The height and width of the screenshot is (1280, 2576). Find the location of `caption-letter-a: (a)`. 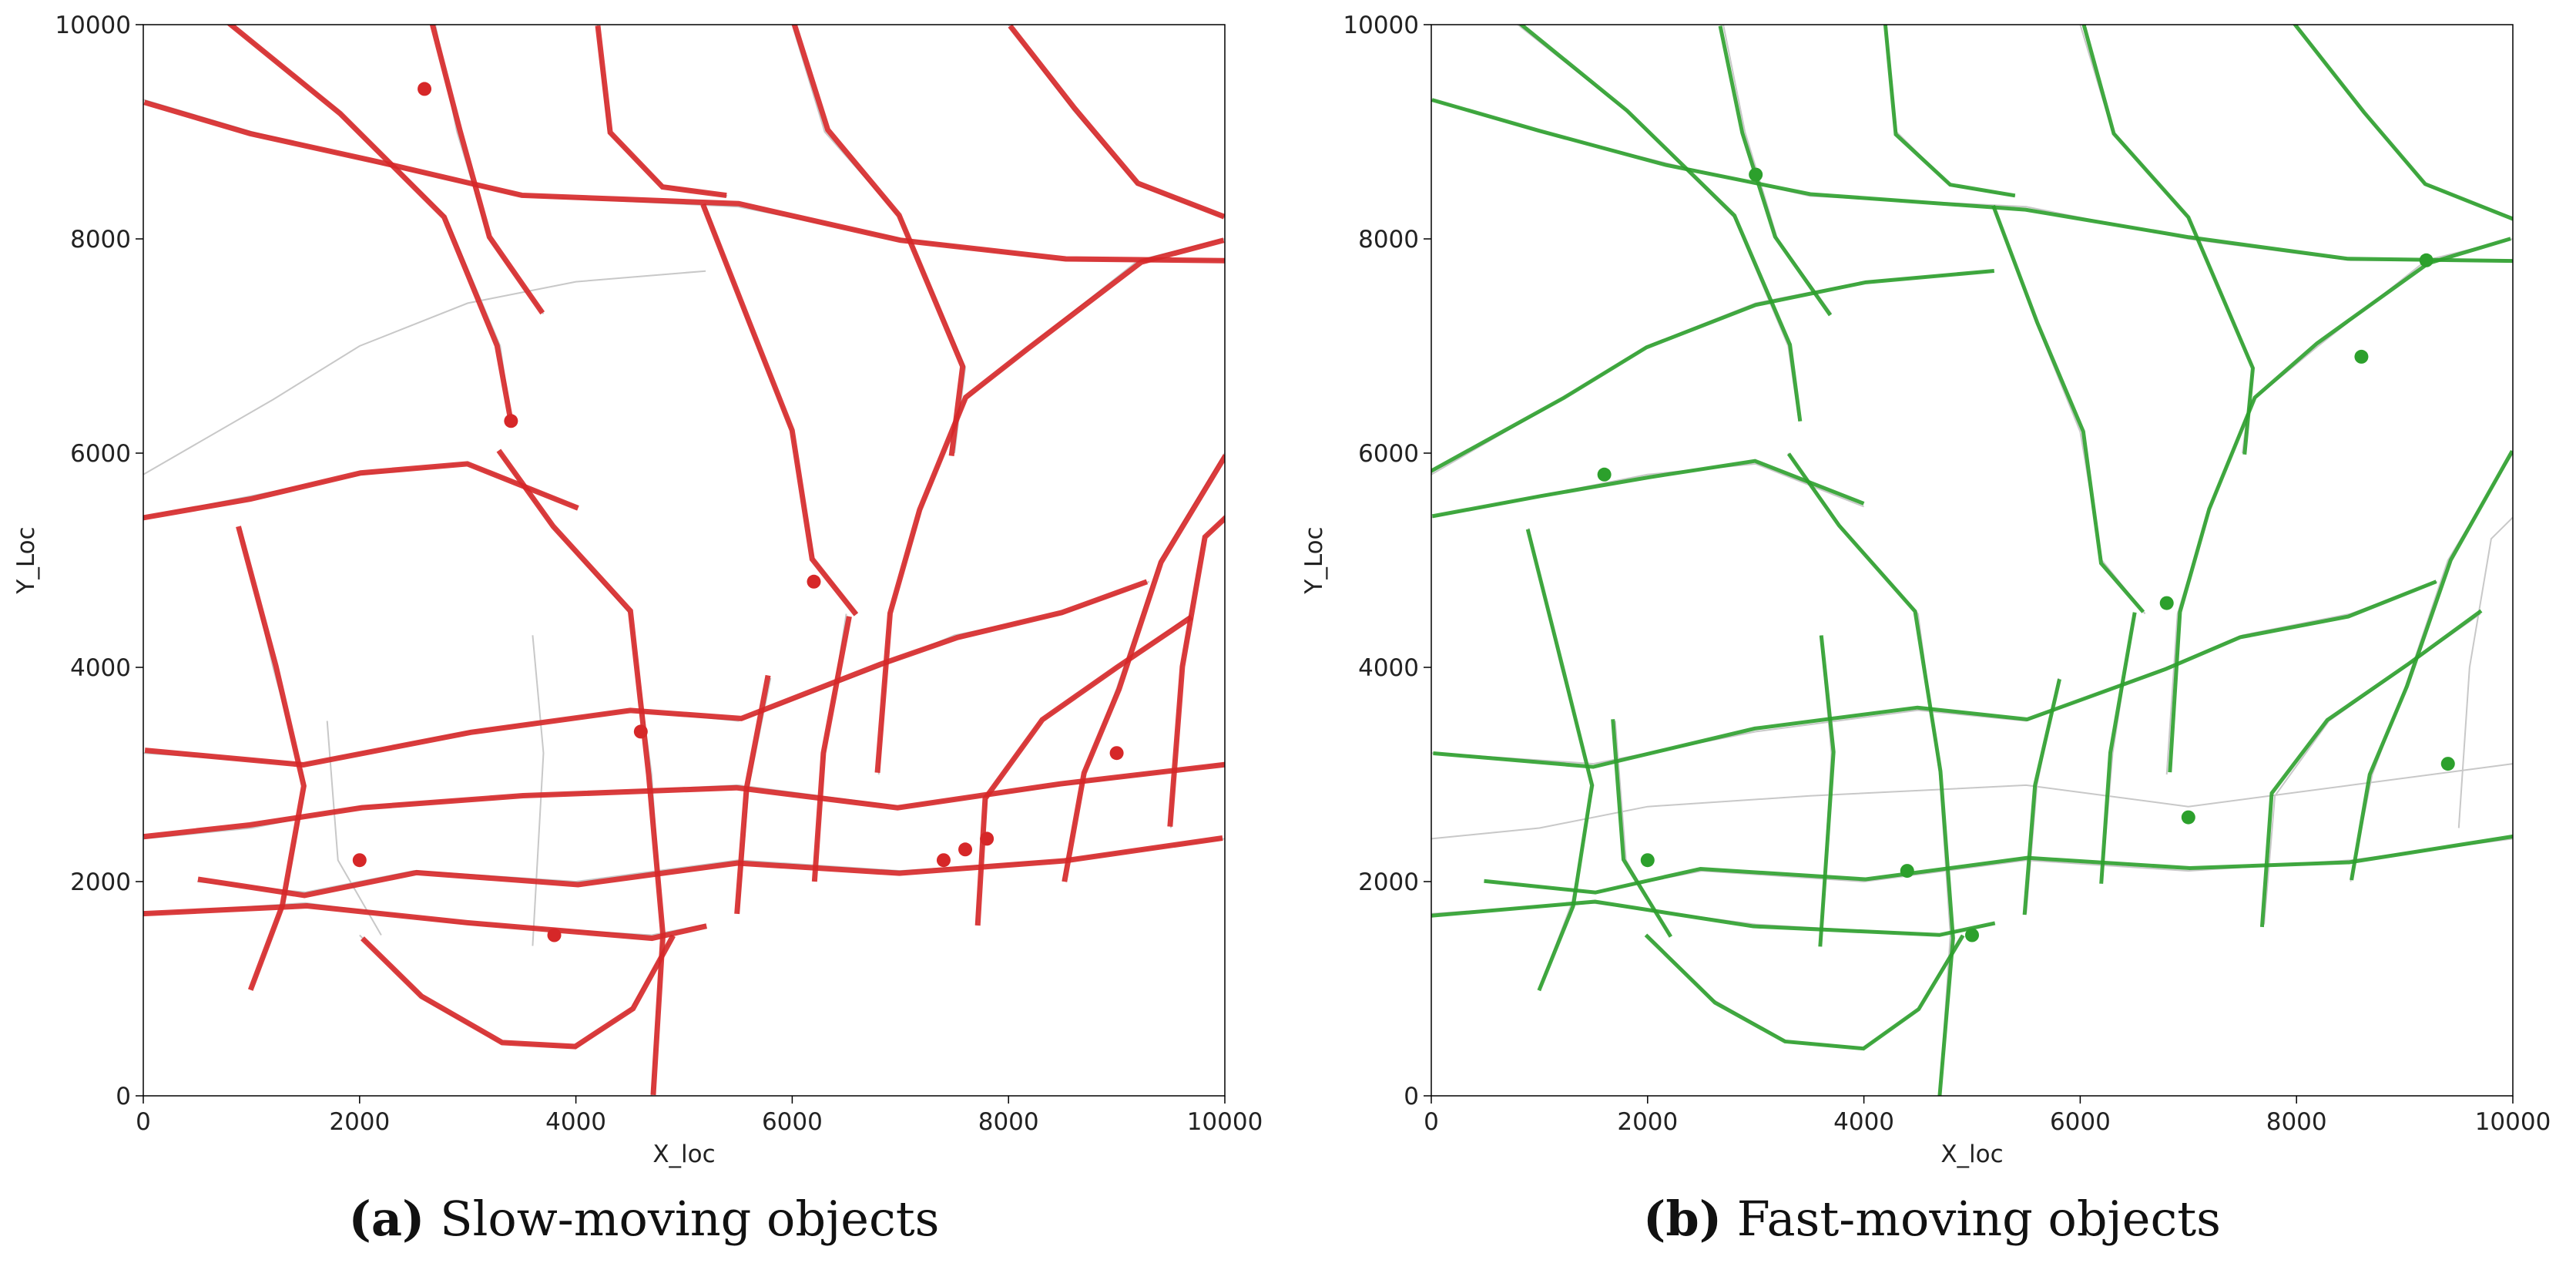

caption-letter-a: (a) is located at coordinates (386, 1219).